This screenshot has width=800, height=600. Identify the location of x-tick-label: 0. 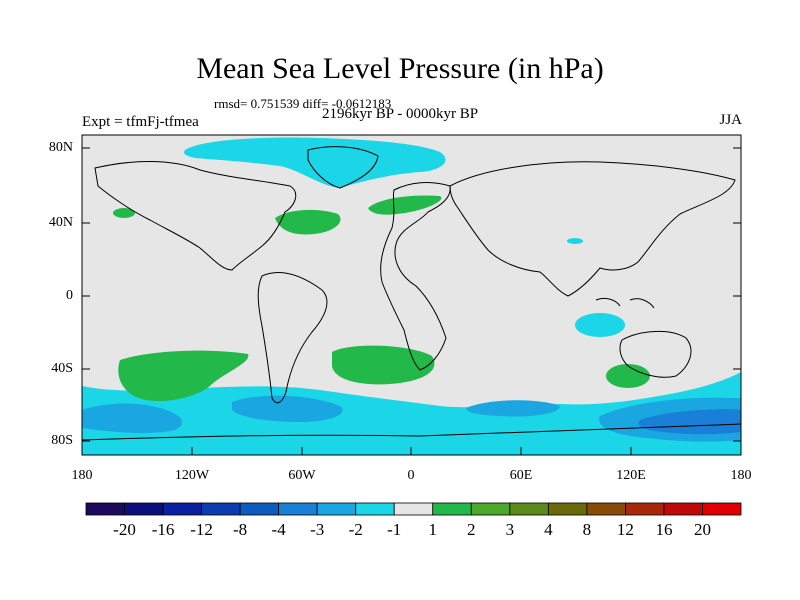
(411, 475).